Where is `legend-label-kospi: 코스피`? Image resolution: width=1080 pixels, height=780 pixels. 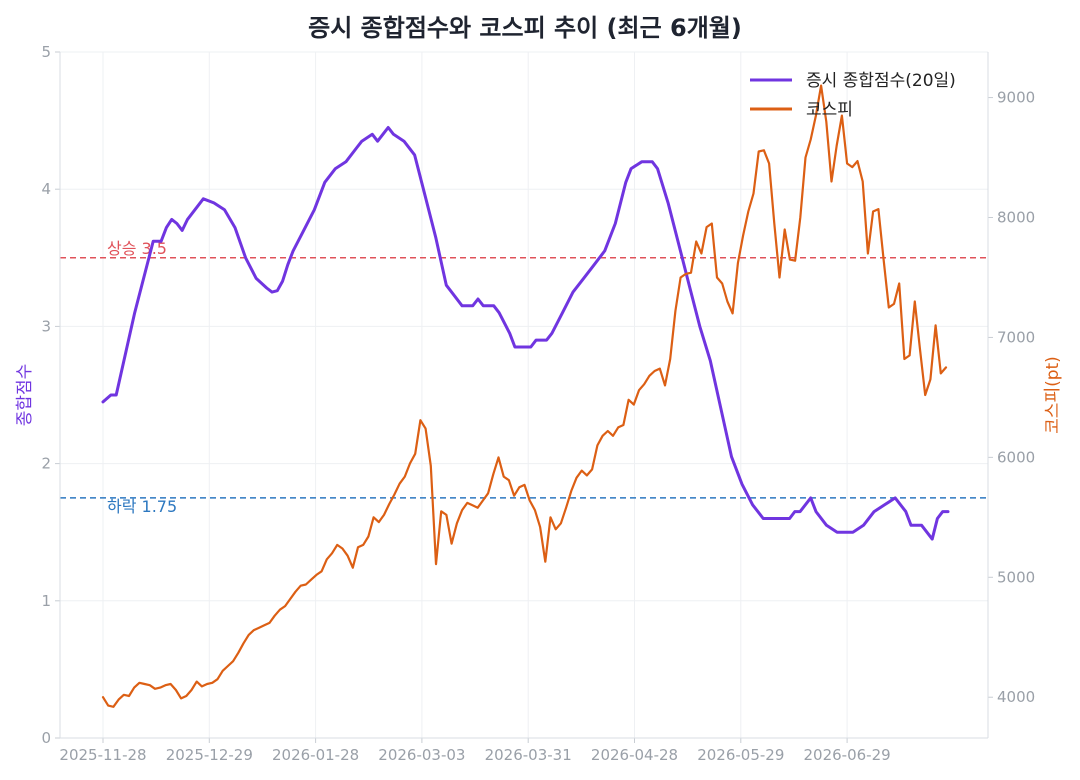 legend-label-kospi: 코스피 is located at coordinates (829, 110).